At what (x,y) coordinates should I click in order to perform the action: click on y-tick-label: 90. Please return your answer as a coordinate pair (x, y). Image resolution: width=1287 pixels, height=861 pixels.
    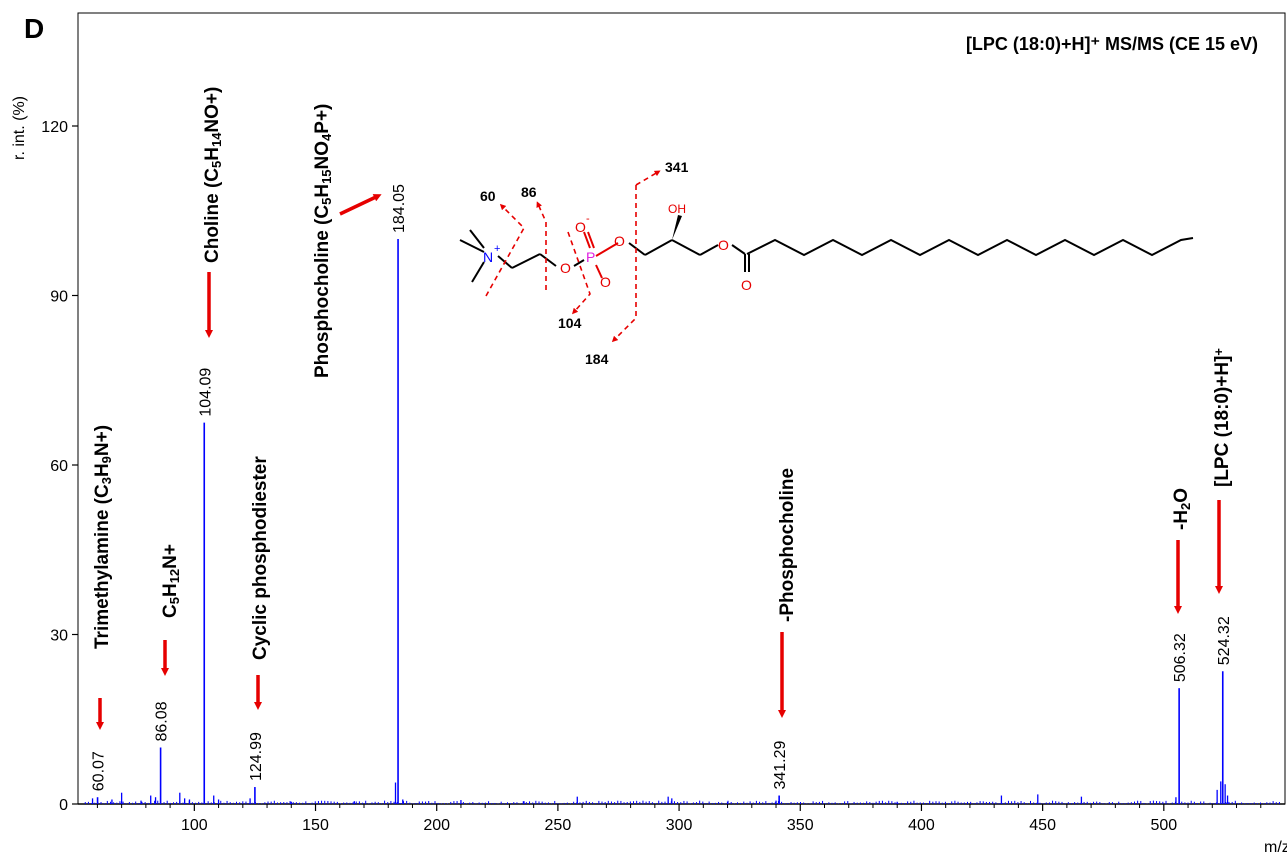
    Looking at the image, I should click on (59, 297).